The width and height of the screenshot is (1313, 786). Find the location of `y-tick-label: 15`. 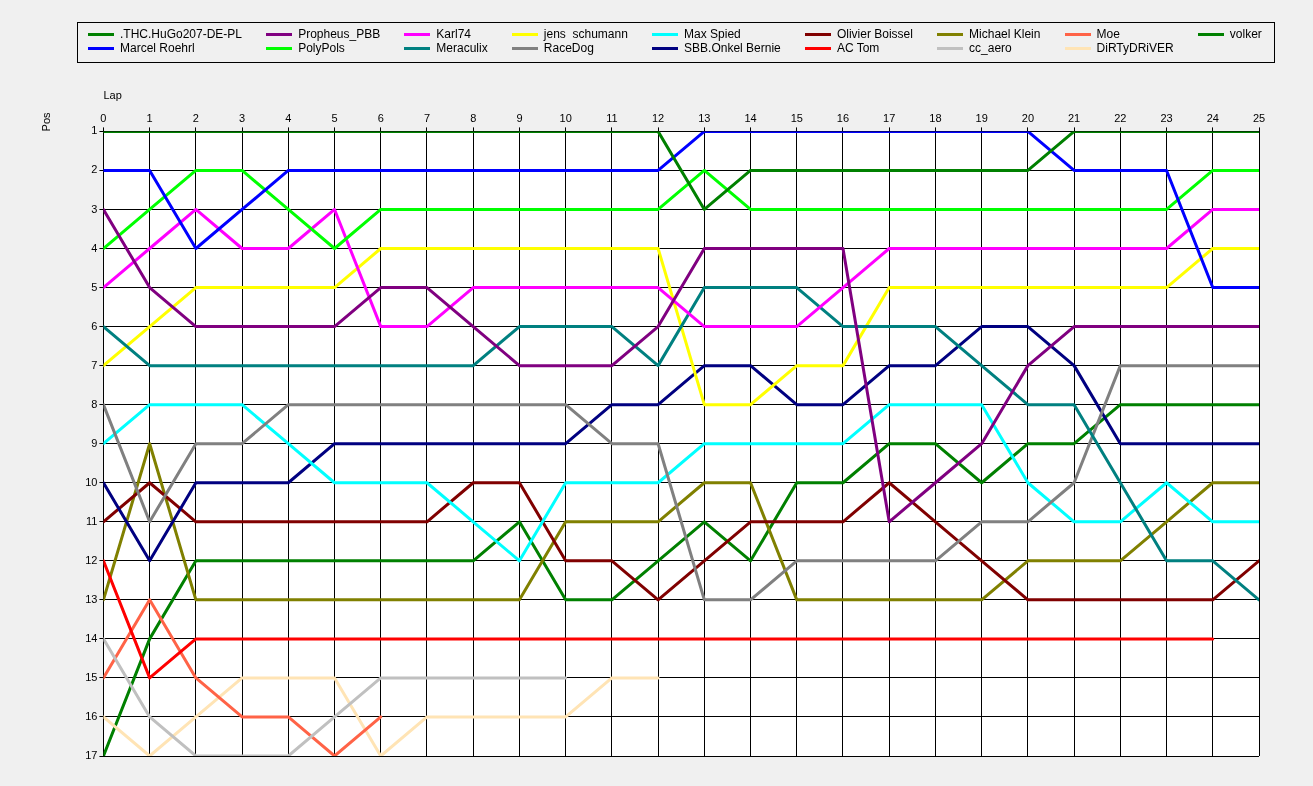

y-tick-label: 15 is located at coordinates (91, 676).